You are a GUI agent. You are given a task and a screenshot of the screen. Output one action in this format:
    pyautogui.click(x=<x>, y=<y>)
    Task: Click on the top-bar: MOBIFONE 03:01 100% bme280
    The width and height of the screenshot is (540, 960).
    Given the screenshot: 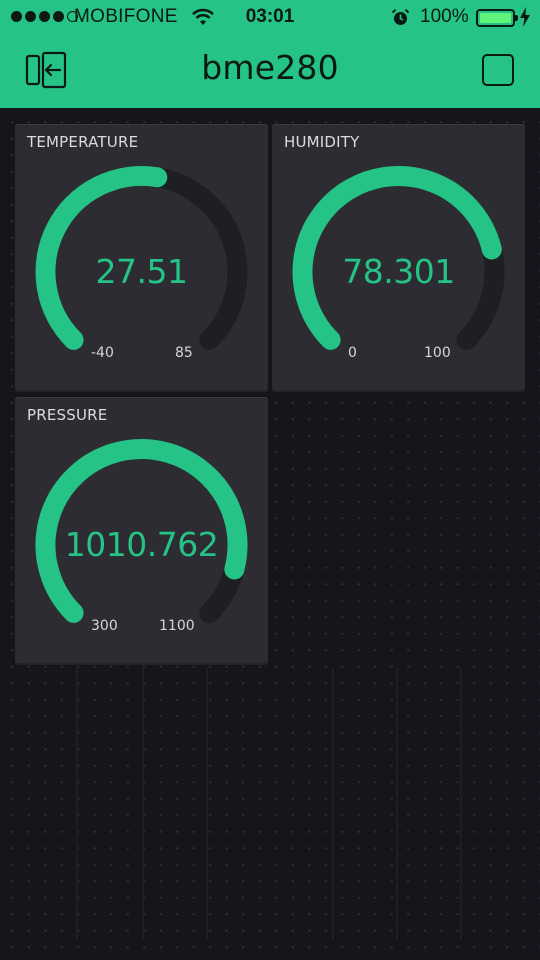 What is the action you would take?
    pyautogui.click(x=270, y=54)
    